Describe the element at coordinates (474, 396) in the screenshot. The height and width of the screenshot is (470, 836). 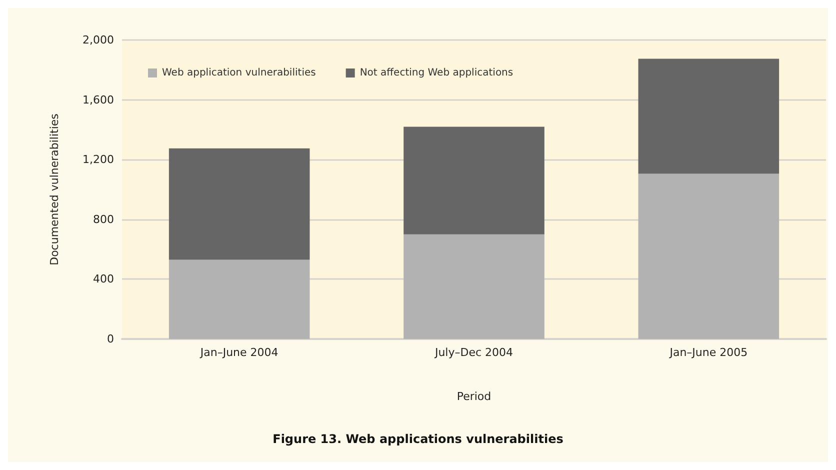
I see `x-axis-title: Period` at that location.